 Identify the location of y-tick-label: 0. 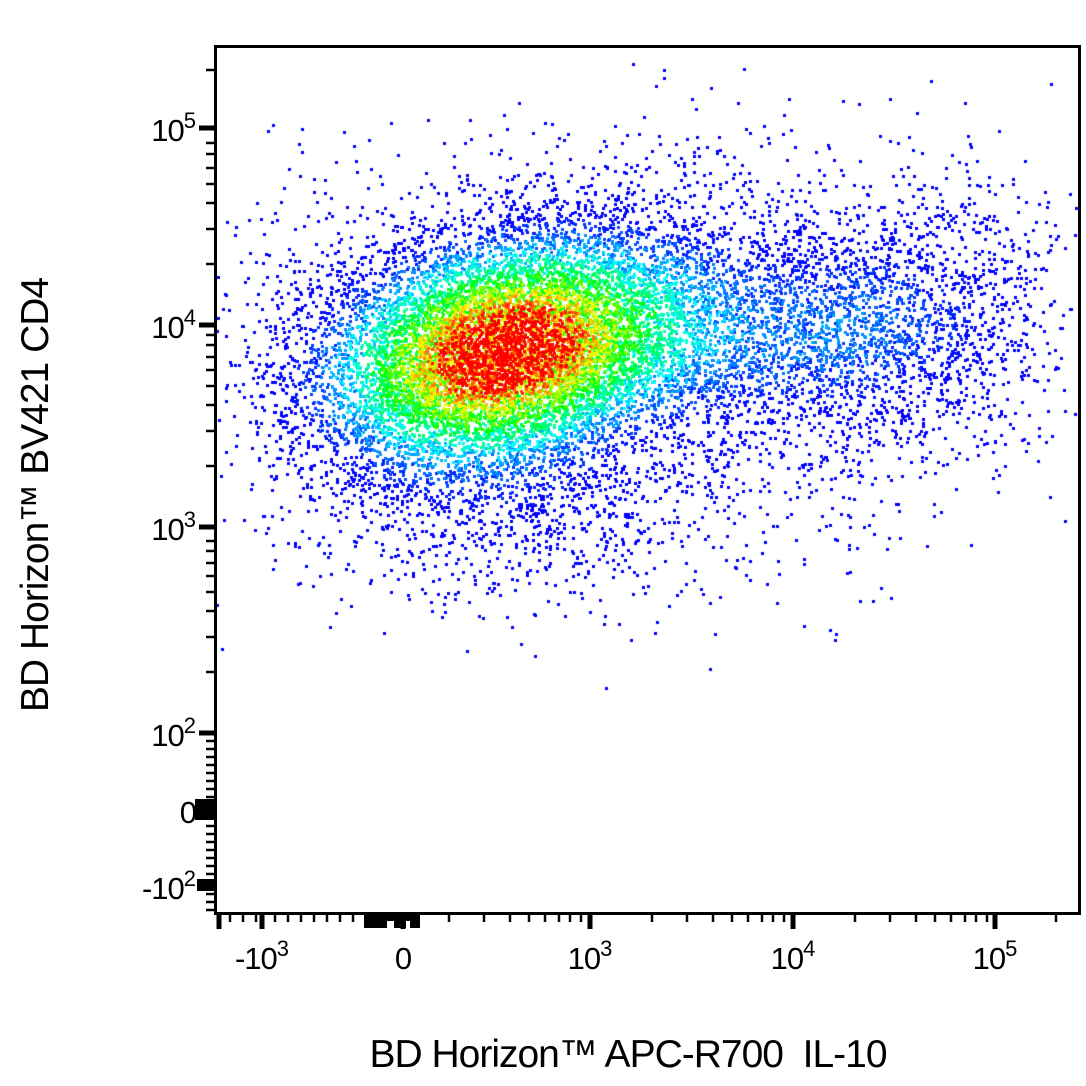
(188, 812).